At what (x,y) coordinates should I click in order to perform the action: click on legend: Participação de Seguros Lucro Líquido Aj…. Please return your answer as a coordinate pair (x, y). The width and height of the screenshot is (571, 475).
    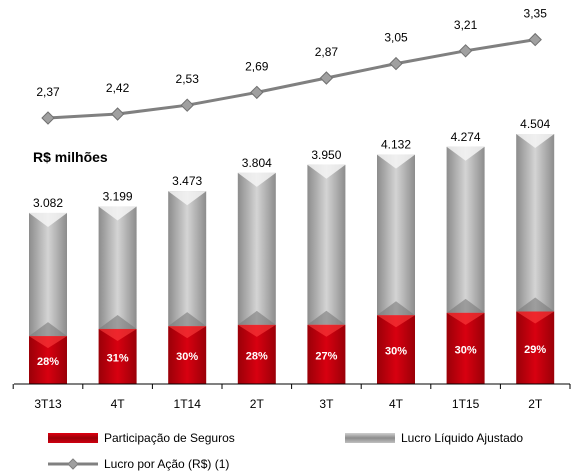
    Looking at the image, I should click on (285, 451).